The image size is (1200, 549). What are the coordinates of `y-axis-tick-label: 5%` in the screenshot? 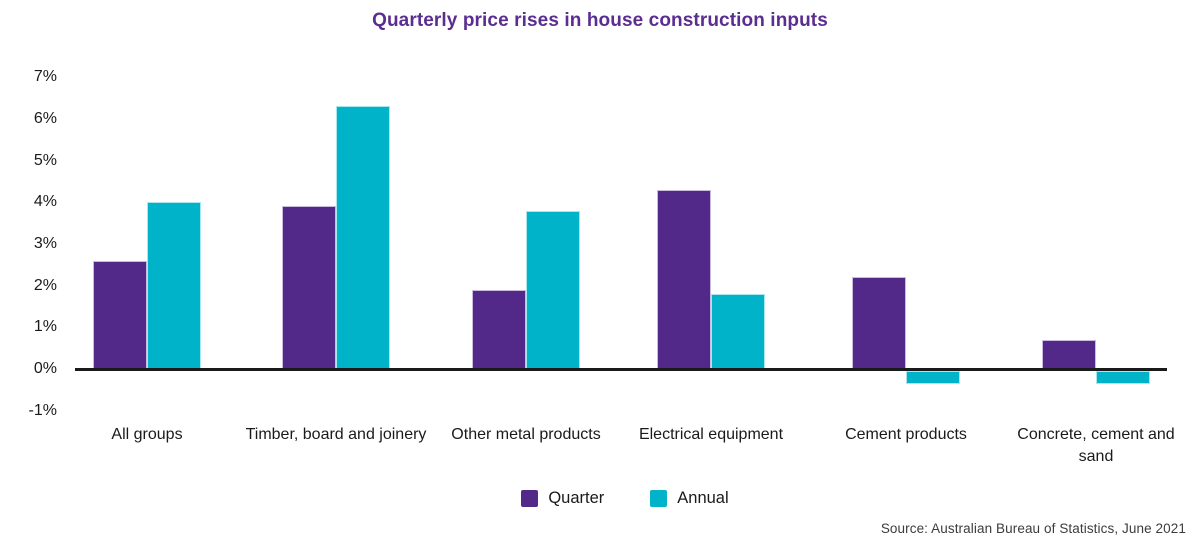 It's located at (45, 160).